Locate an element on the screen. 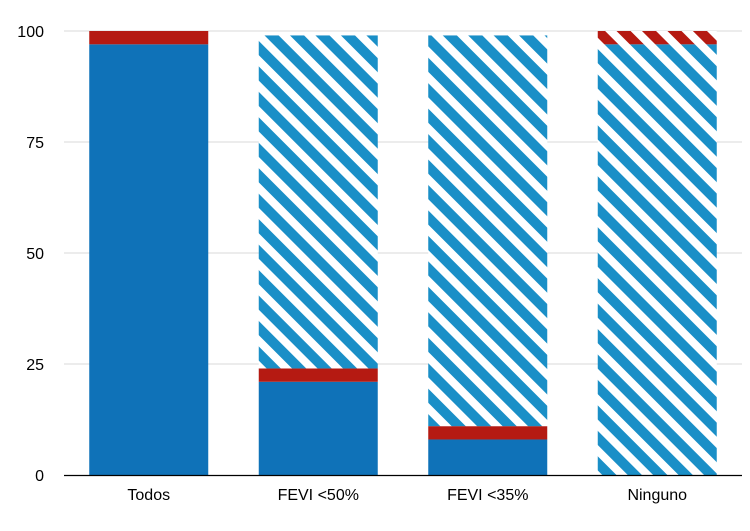 The height and width of the screenshot is (531, 750). y-tick-label: 25 is located at coordinates (35, 365).